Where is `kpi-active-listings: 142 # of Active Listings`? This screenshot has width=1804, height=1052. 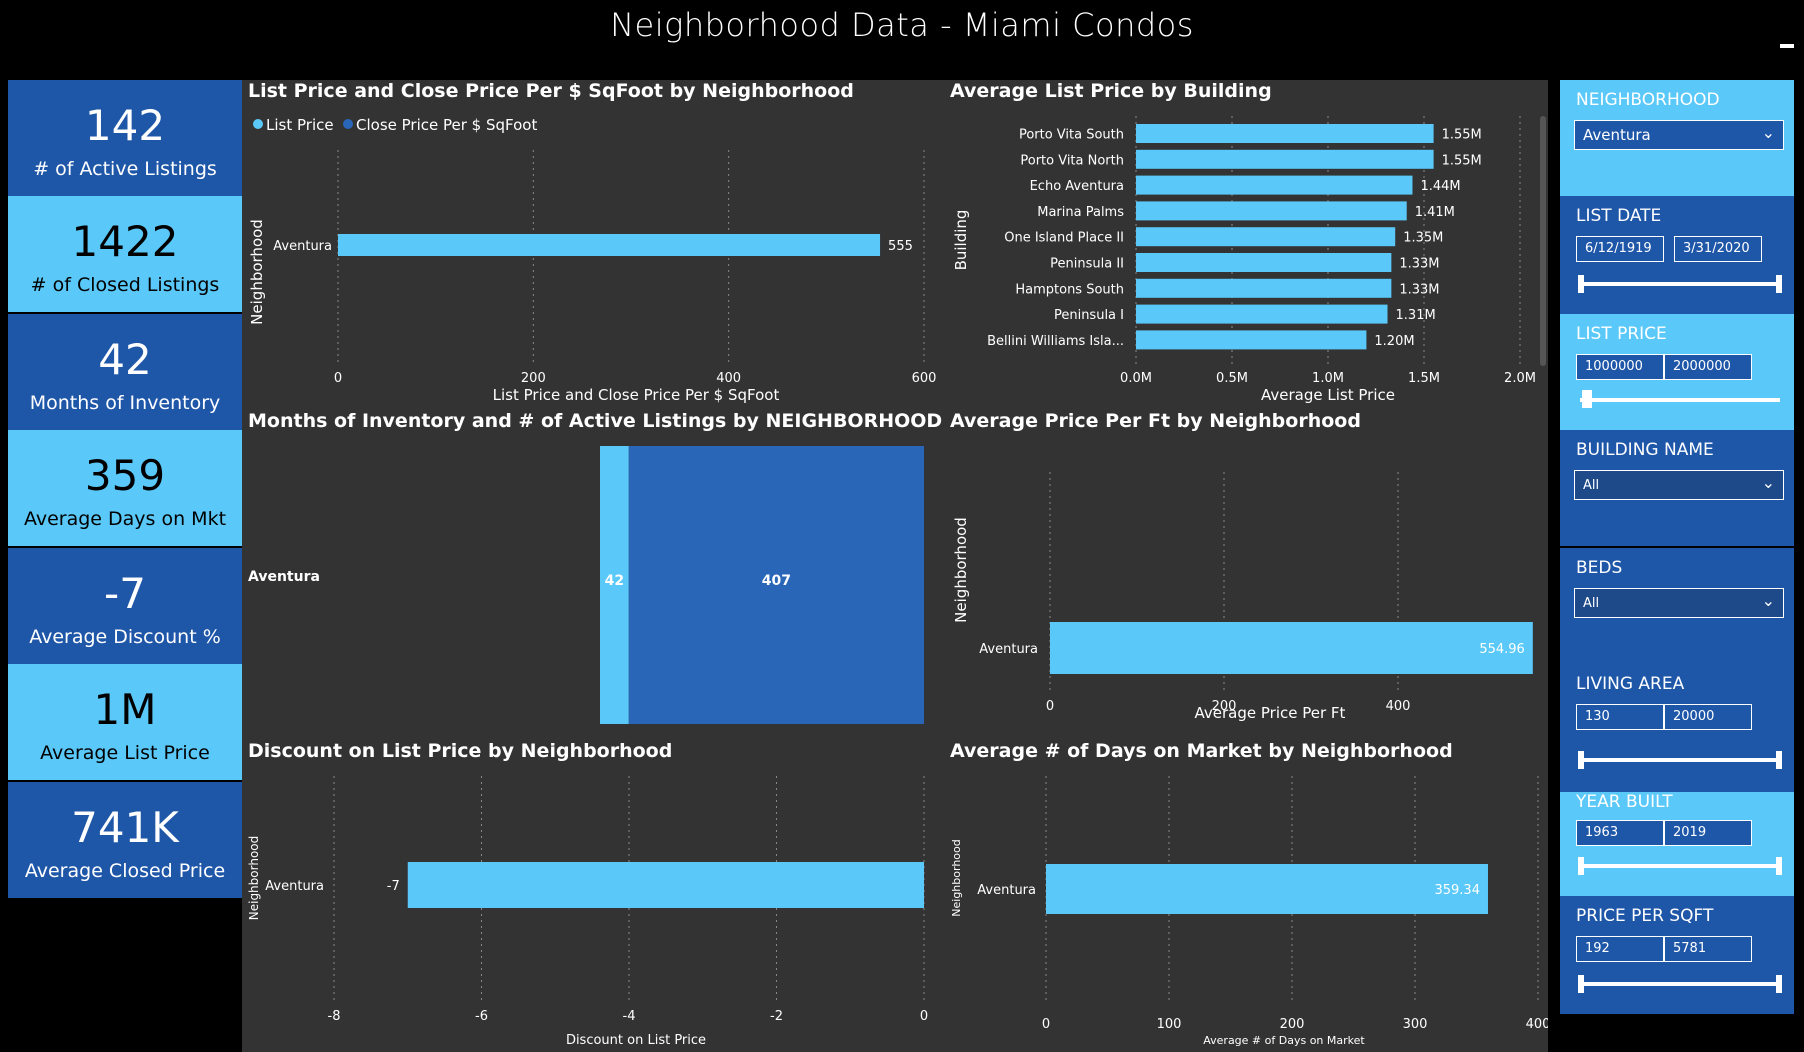 kpi-active-listings: 142 # of Active Listings is located at coordinates (125, 138).